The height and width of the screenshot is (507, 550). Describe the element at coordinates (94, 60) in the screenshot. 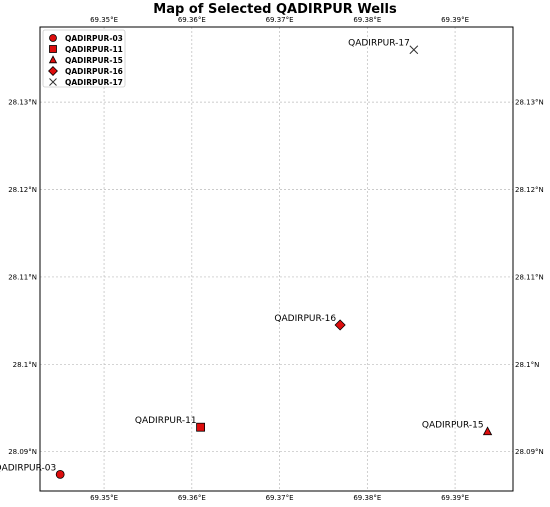

I see `legend-entry: QADIRPUR-15` at that location.